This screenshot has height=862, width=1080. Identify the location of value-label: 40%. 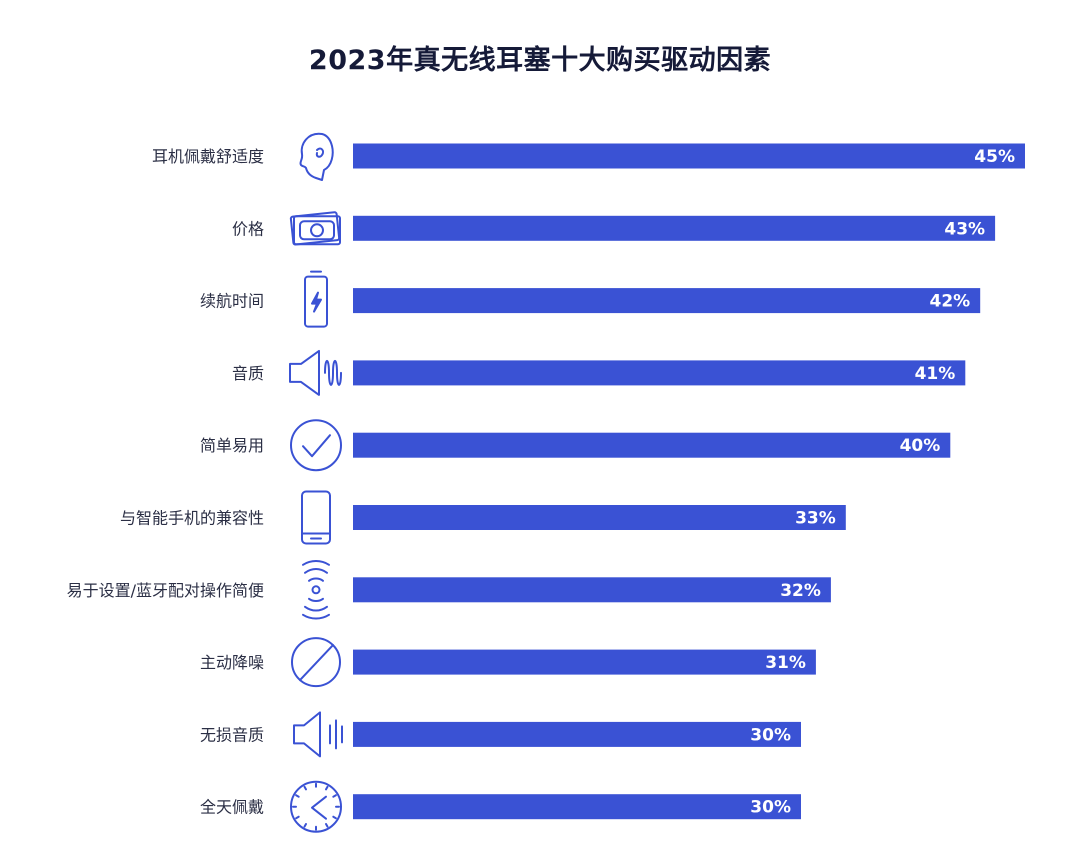
(920, 446).